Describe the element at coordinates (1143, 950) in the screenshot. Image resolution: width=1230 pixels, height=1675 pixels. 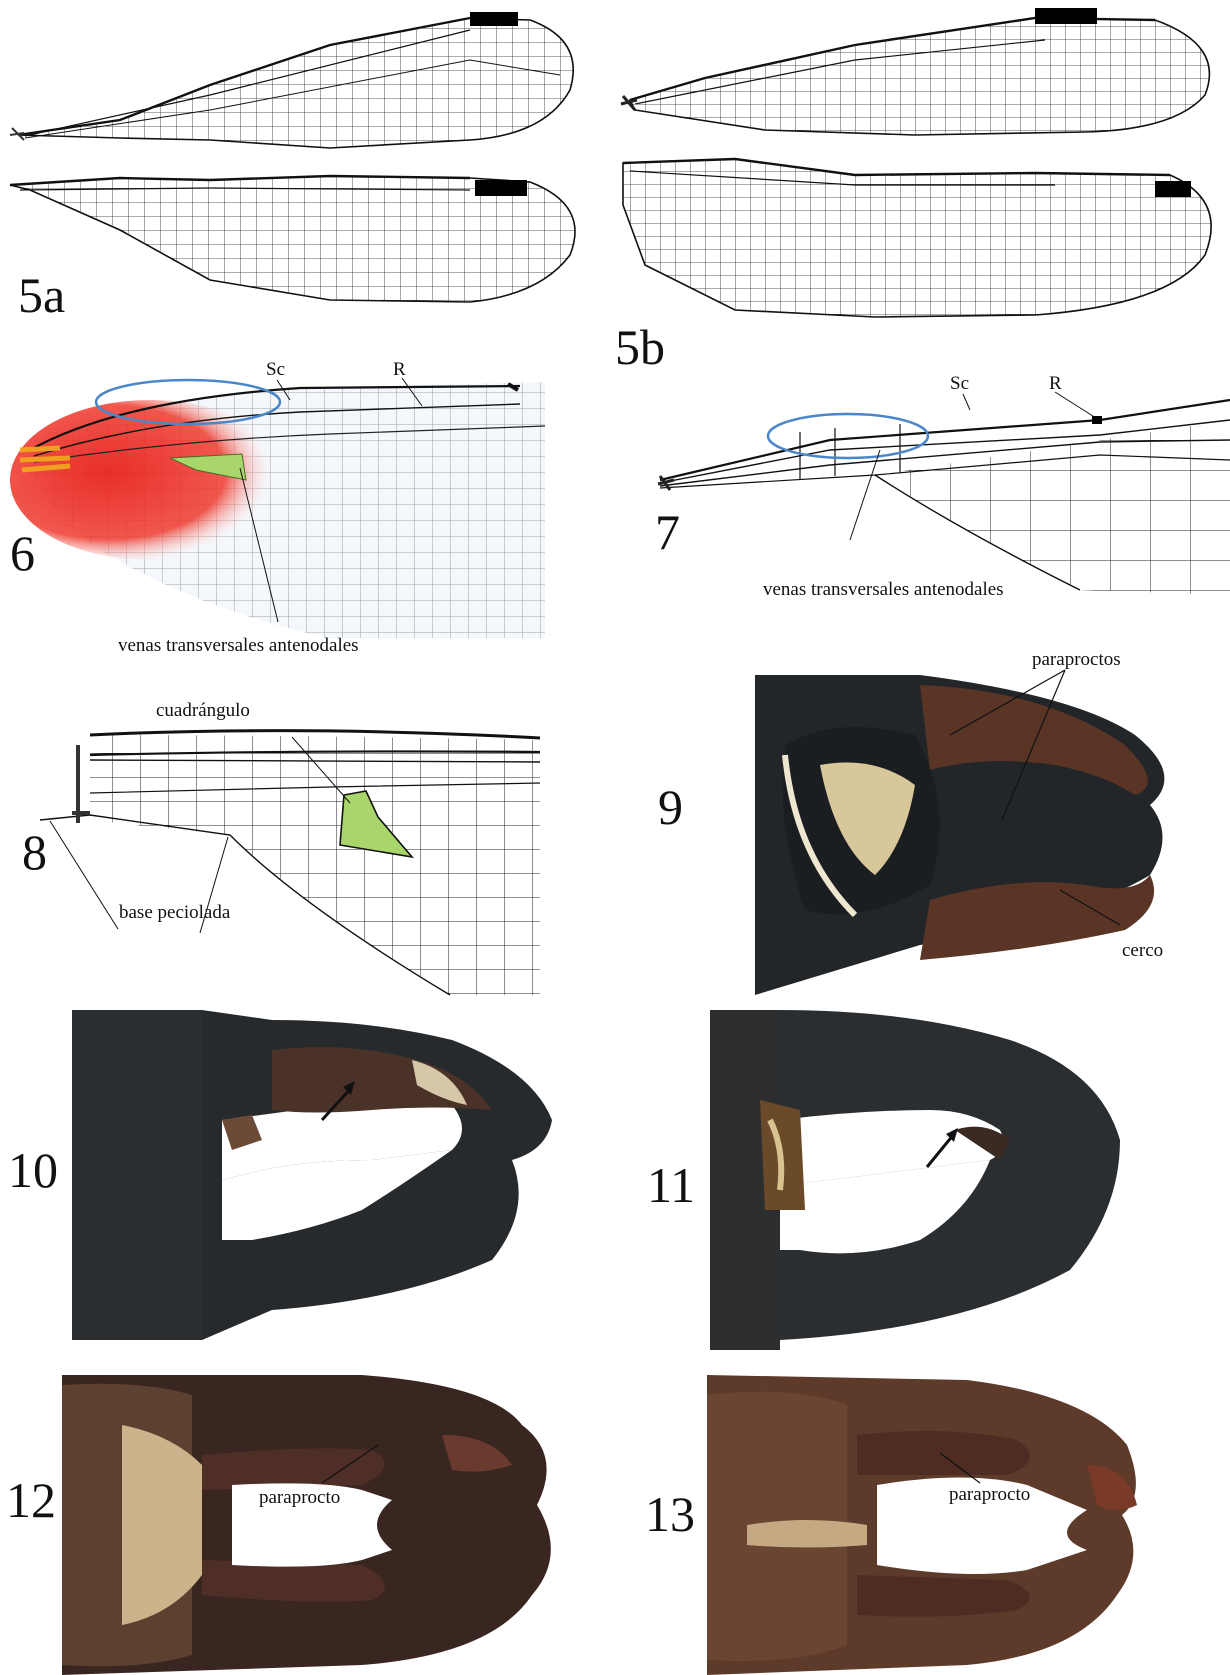
I see `label-cerco: cerco` at that location.